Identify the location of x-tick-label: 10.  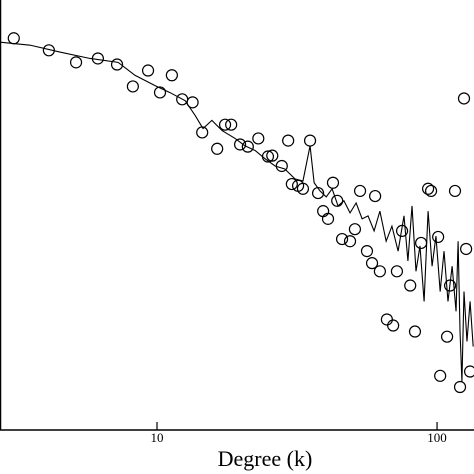
(157, 437).